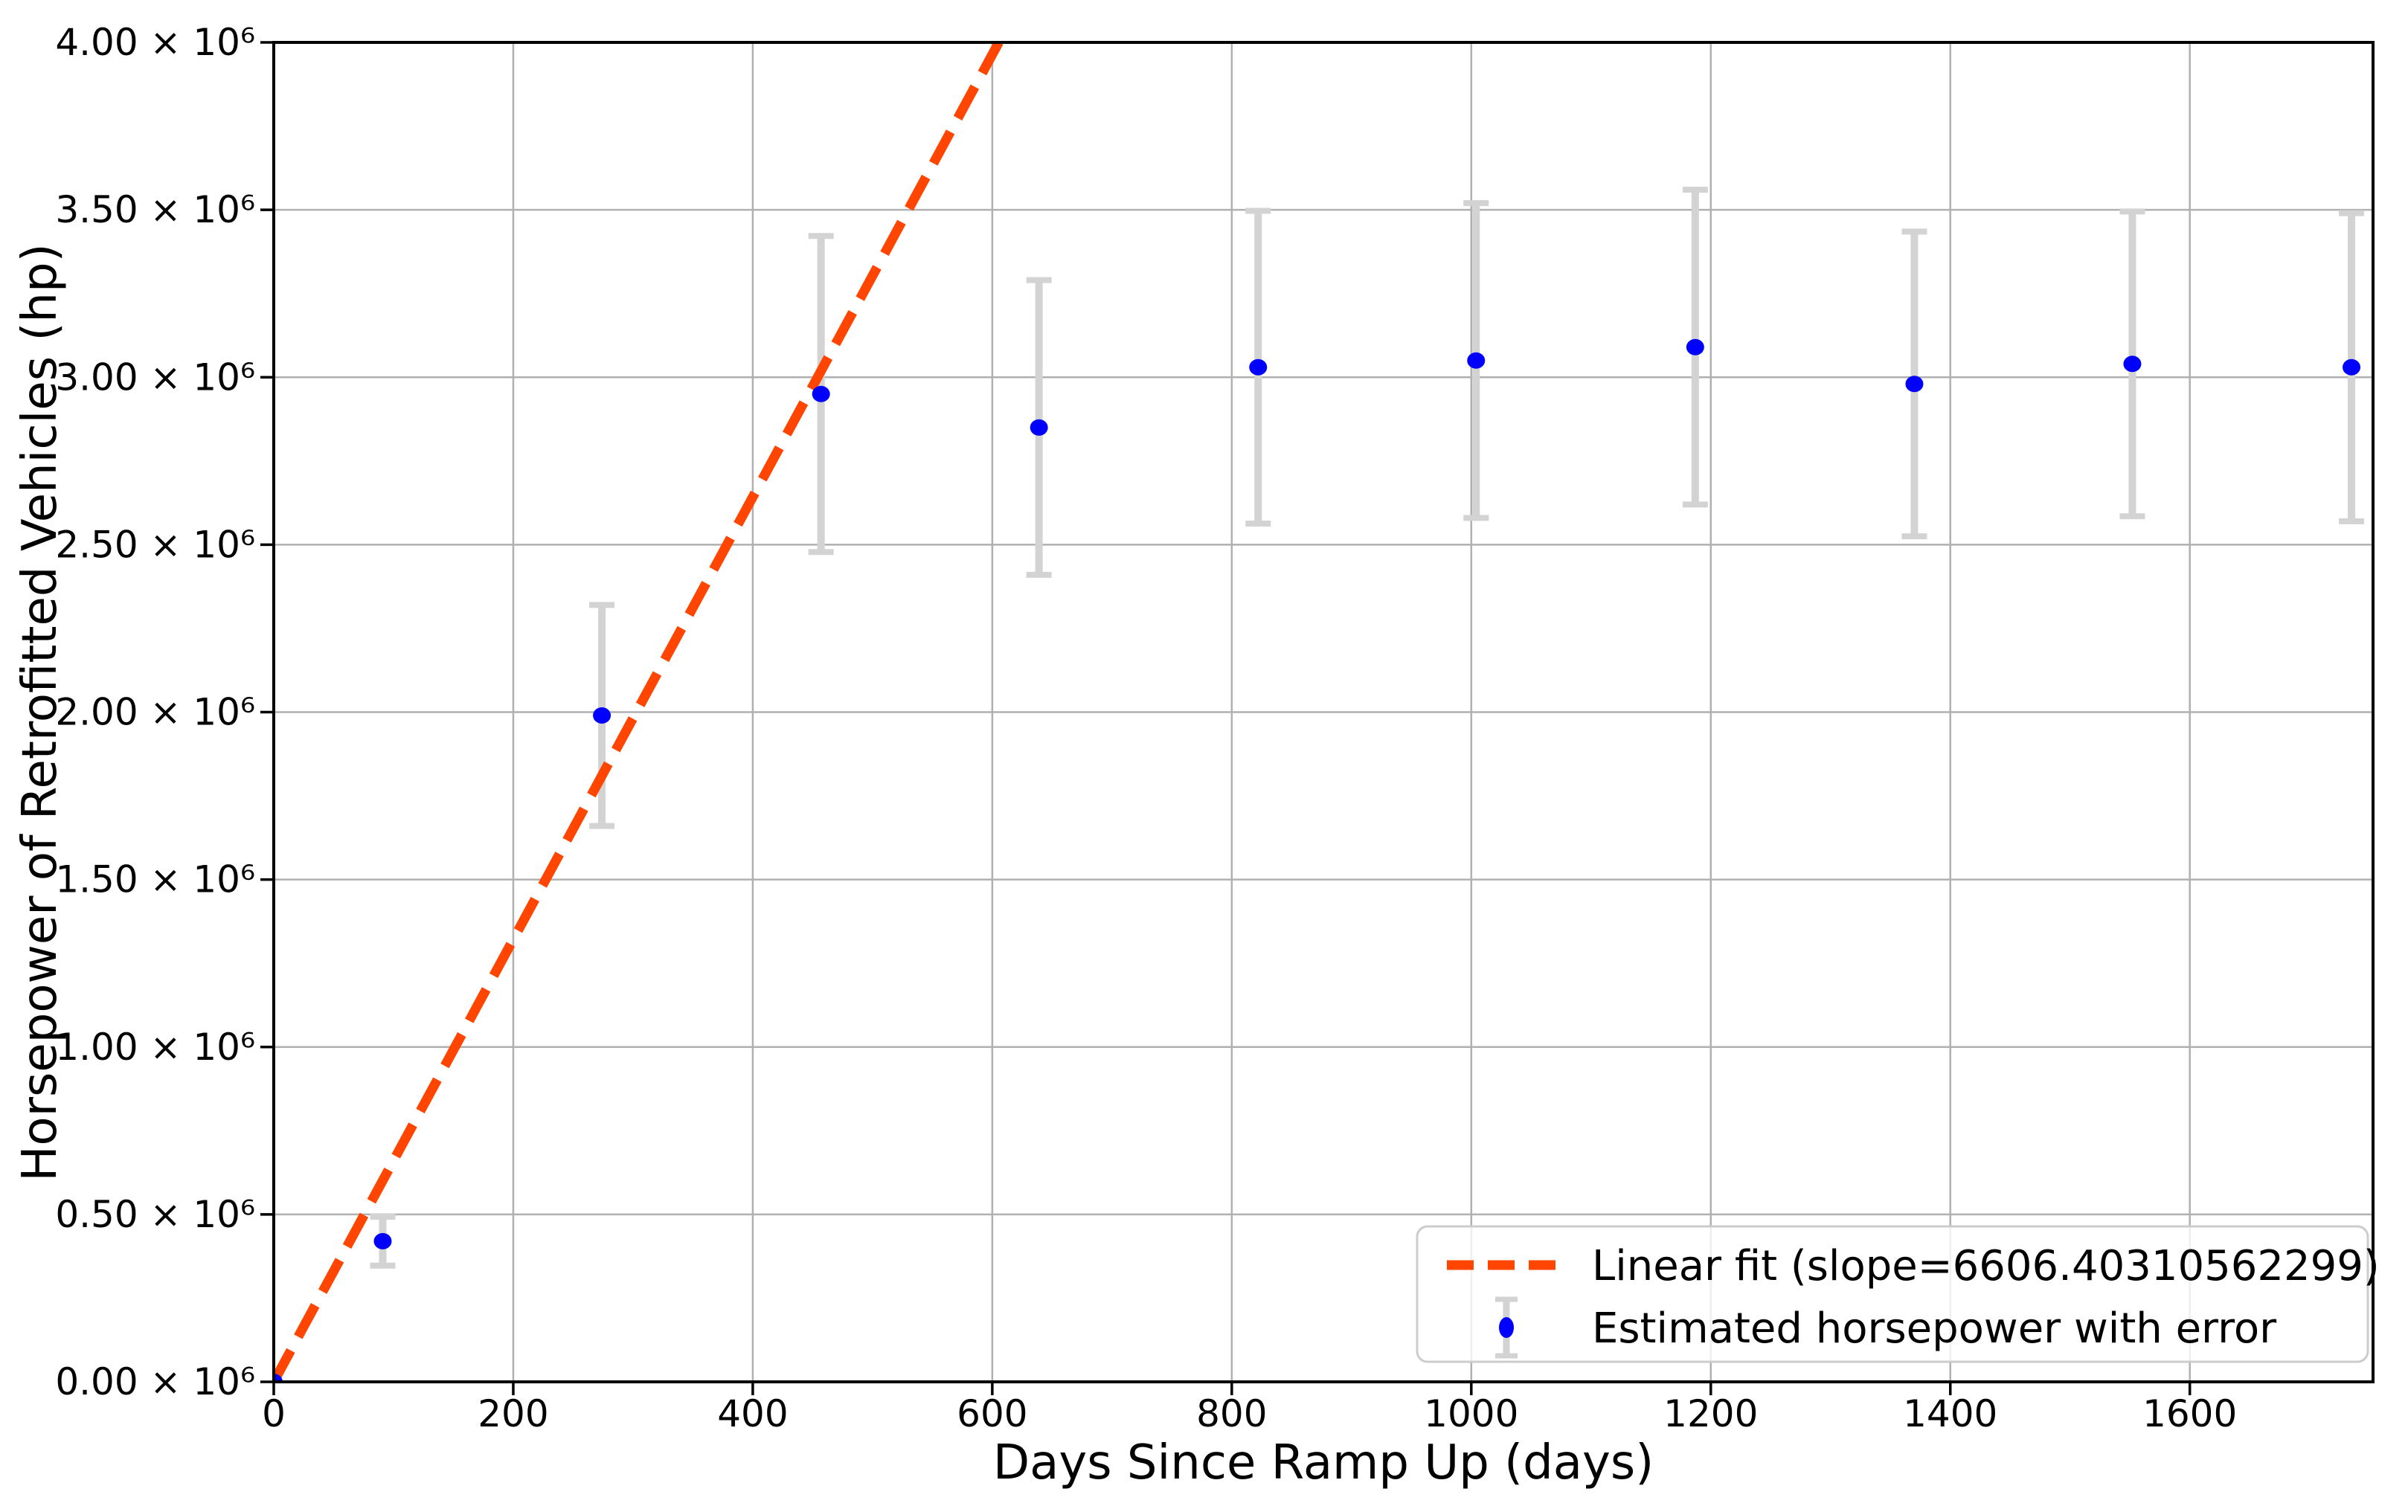 The width and height of the screenshot is (2408, 1512). What do you see at coordinates (1506, 1327) in the screenshot?
I see `legend-errorbar-sample` at bounding box center [1506, 1327].